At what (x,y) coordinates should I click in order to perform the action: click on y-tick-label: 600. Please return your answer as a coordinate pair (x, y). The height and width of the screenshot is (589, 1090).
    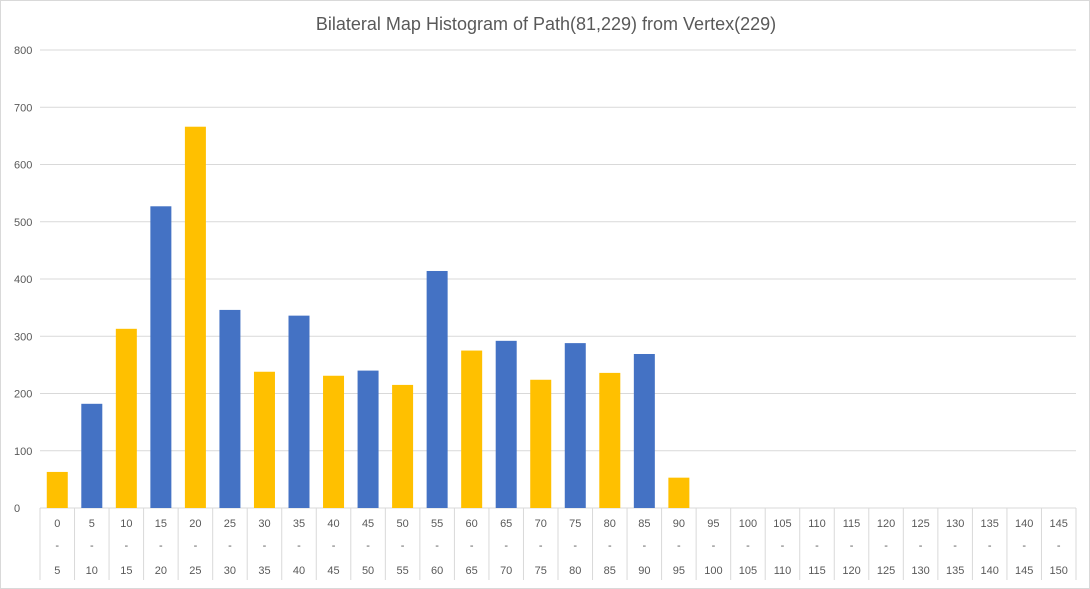
    Looking at the image, I should click on (23, 166).